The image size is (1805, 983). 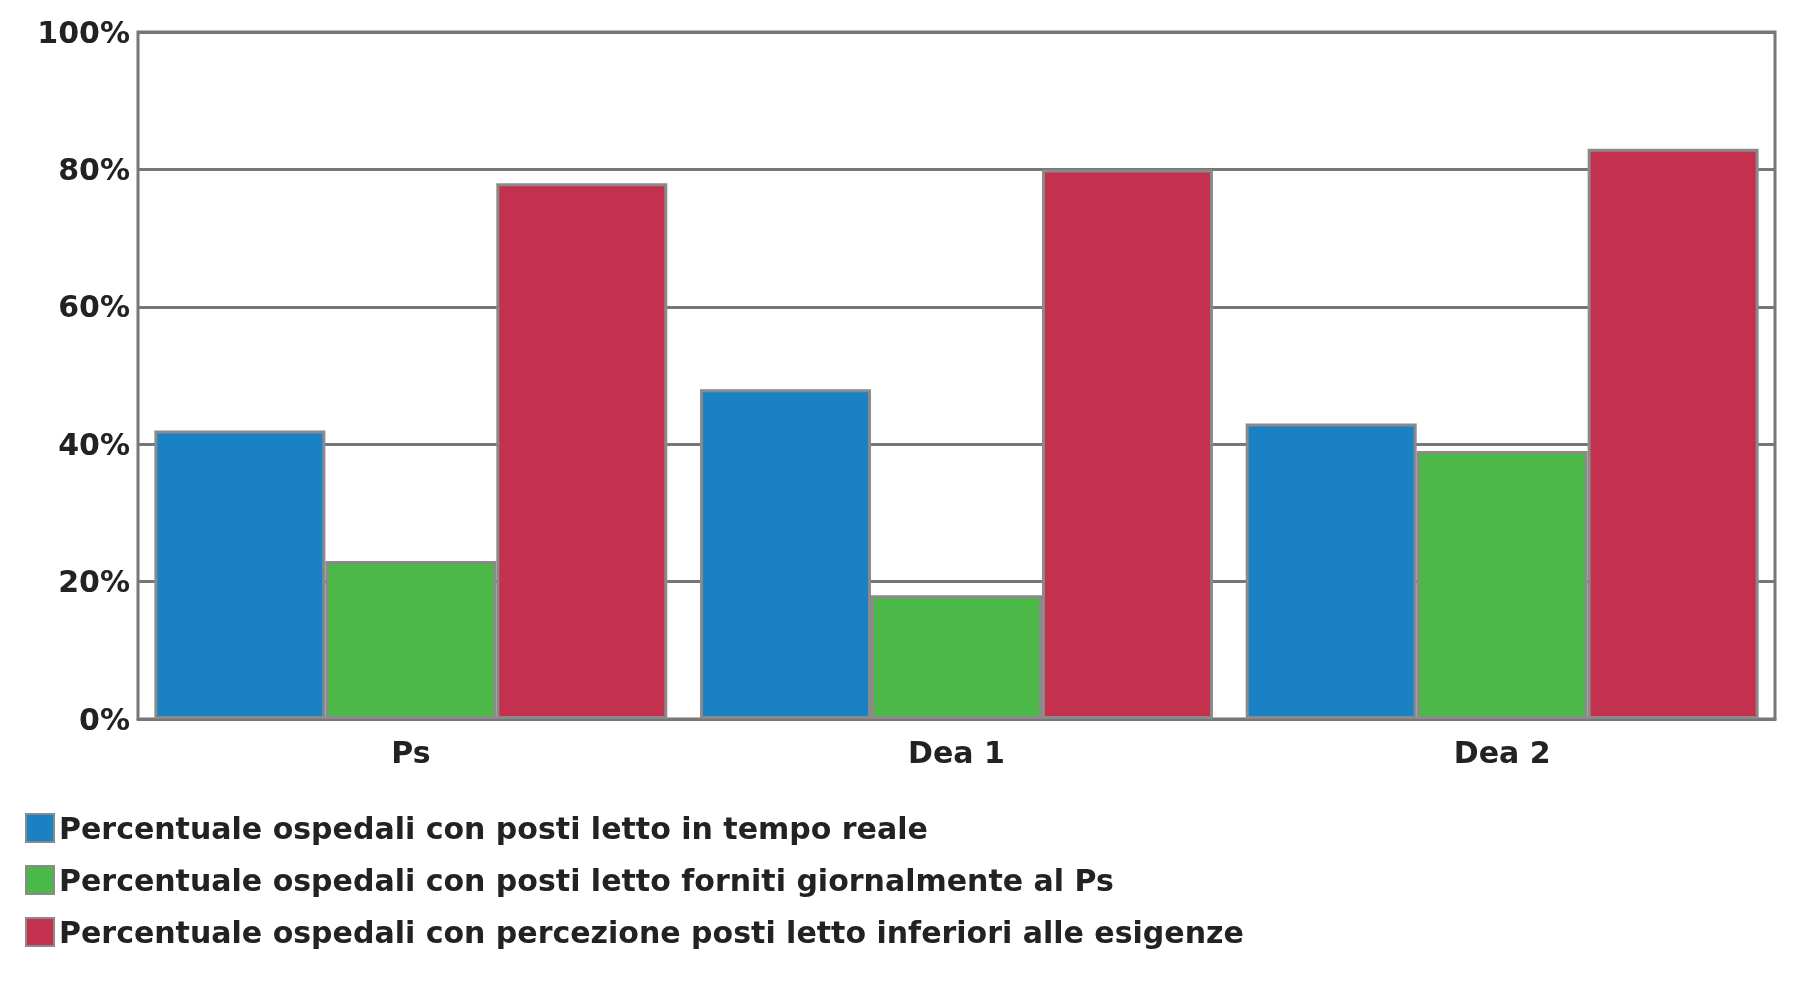 I want to click on legend-label: Percentuale ospedali con percezione posti letto inferiori alle esigenze, so click(x=651, y=932).